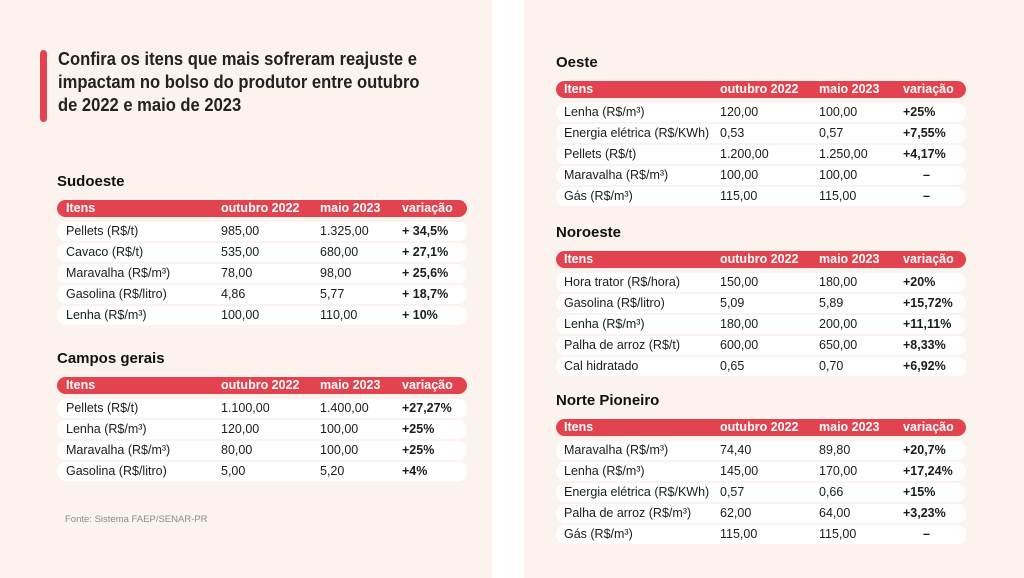 This screenshot has height=578, width=1024. I want to click on cell-outubro-2022: 74,40, so click(736, 450).